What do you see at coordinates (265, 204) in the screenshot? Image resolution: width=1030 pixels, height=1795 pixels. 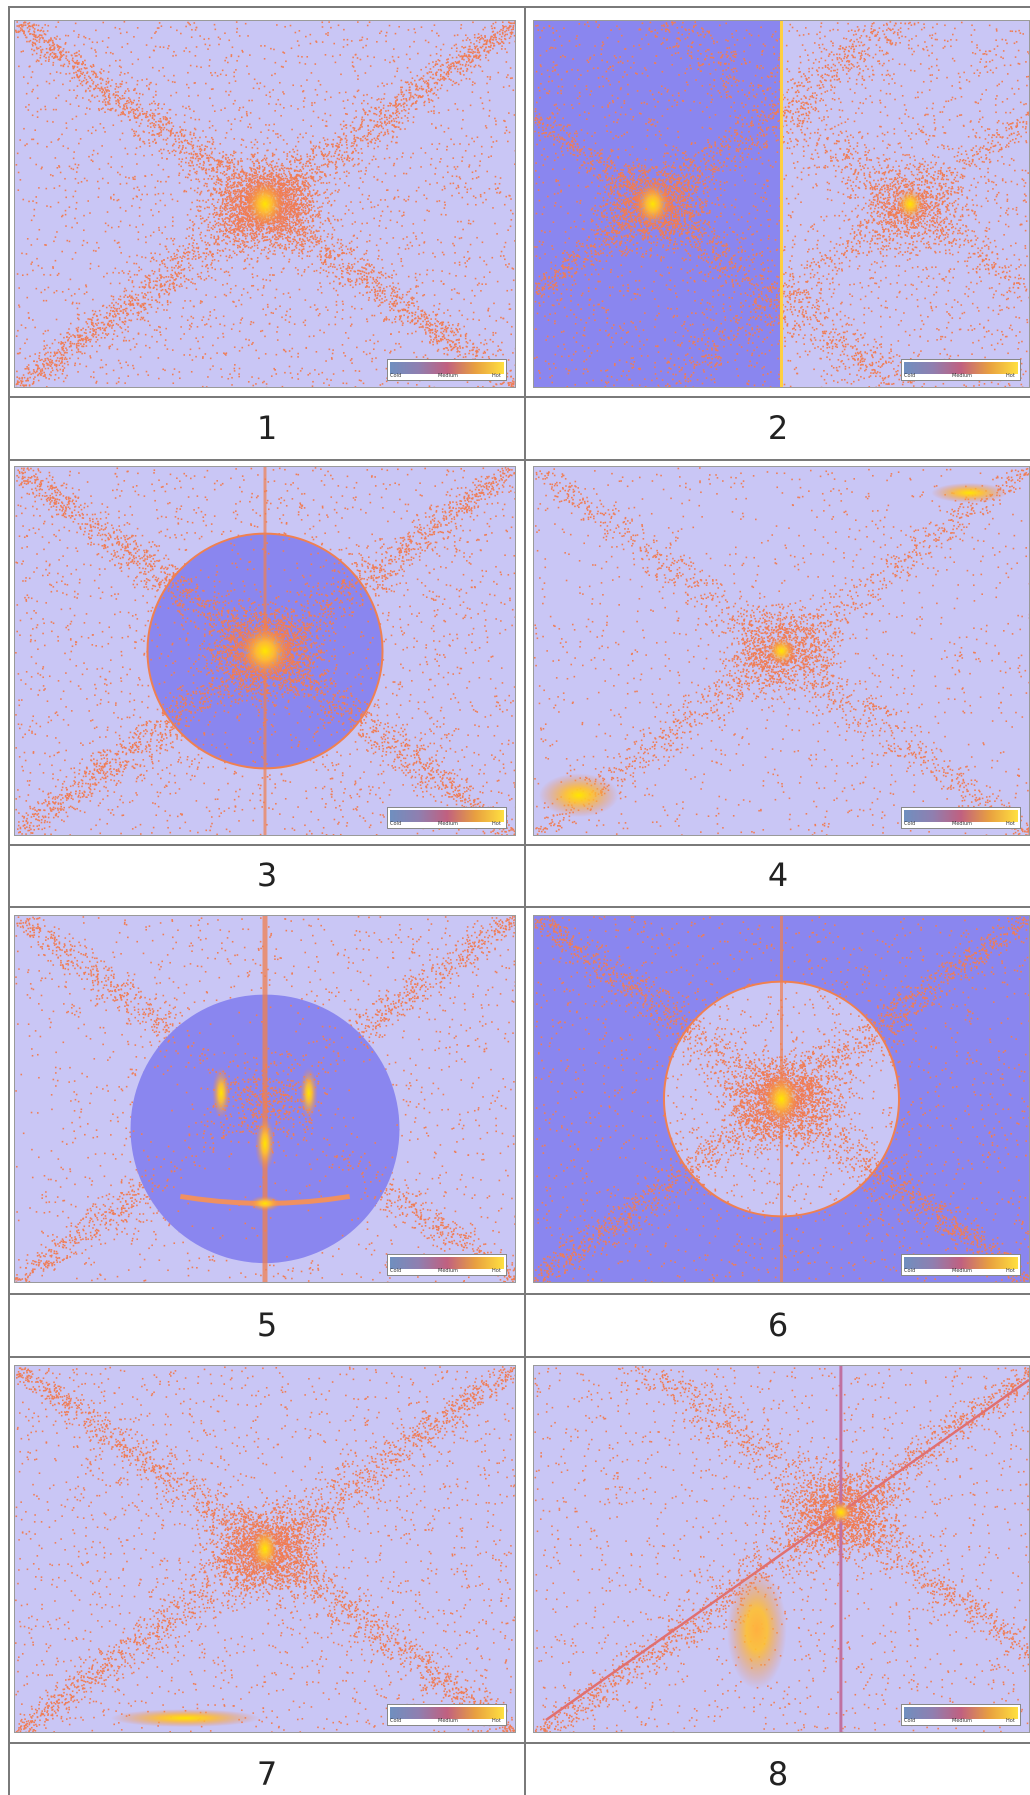 I see `heatmap-panel-1: Cold Medium Hot` at bounding box center [265, 204].